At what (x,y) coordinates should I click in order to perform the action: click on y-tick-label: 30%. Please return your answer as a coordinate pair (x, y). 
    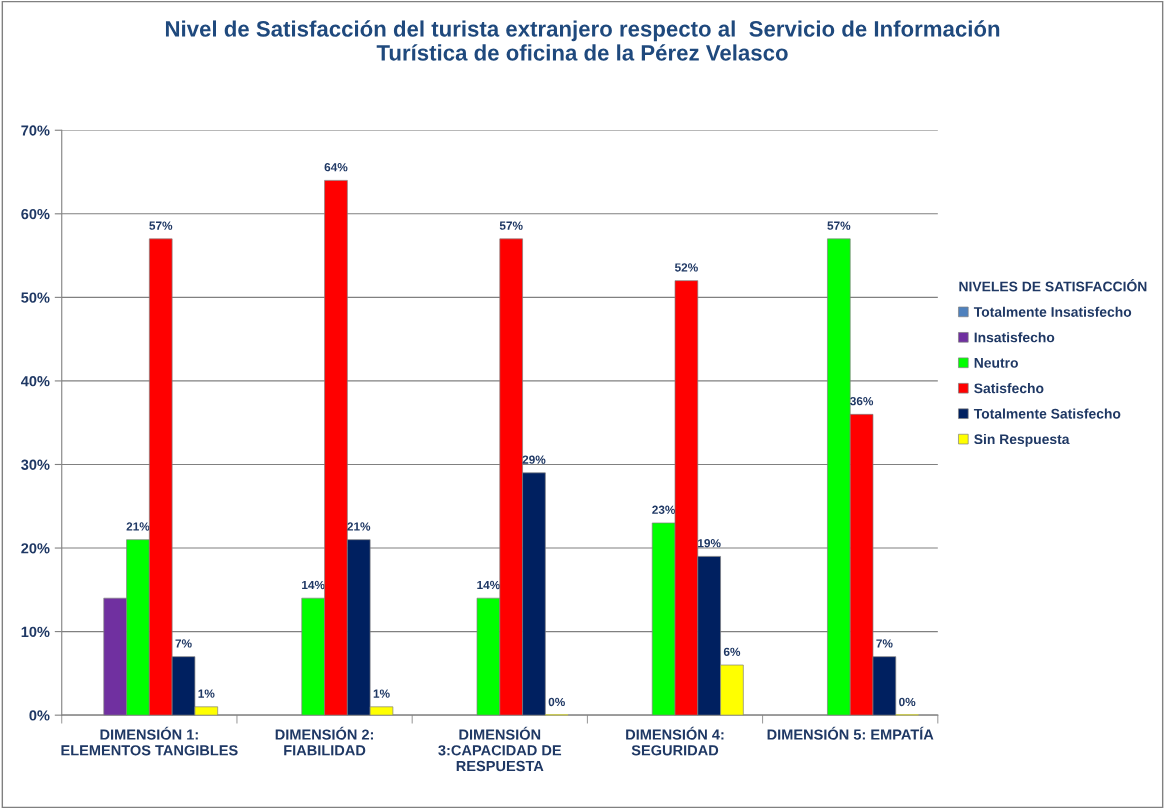
    Looking at the image, I should click on (35, 464).